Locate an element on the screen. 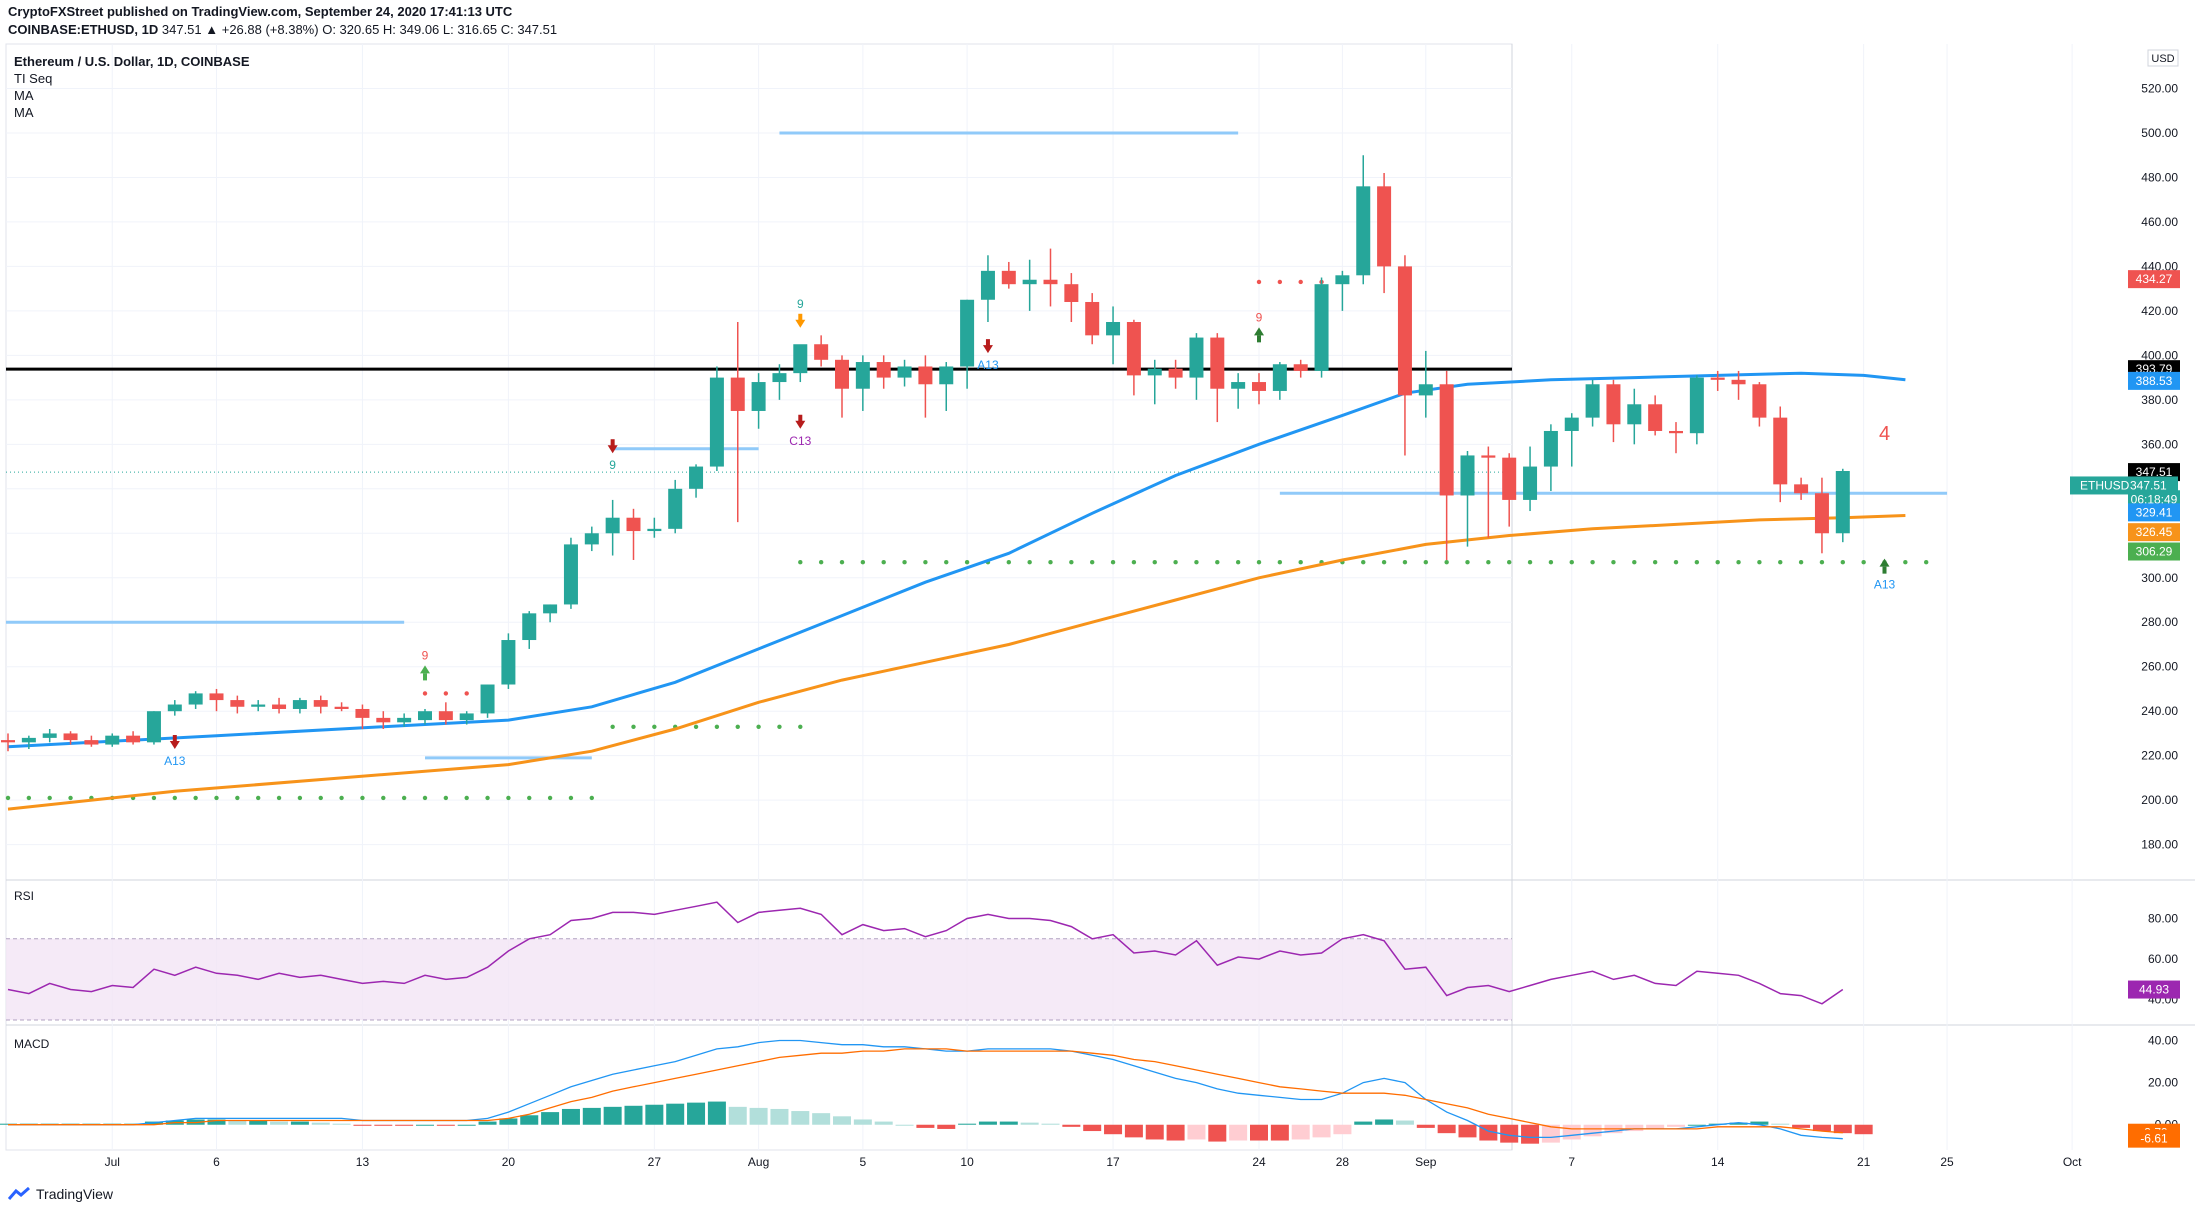  seq-count-label: 4 is located at coordinates (1884, 434).